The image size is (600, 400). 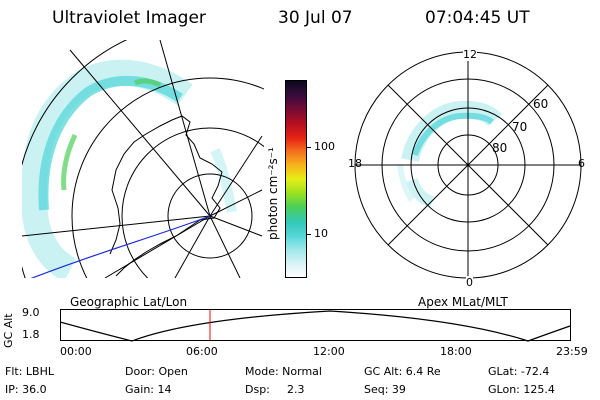 What do you see at coordinates (26, 389) in the screenshot?
I see `info-ip: IP: 36.0` at bounding box center [26, 389].